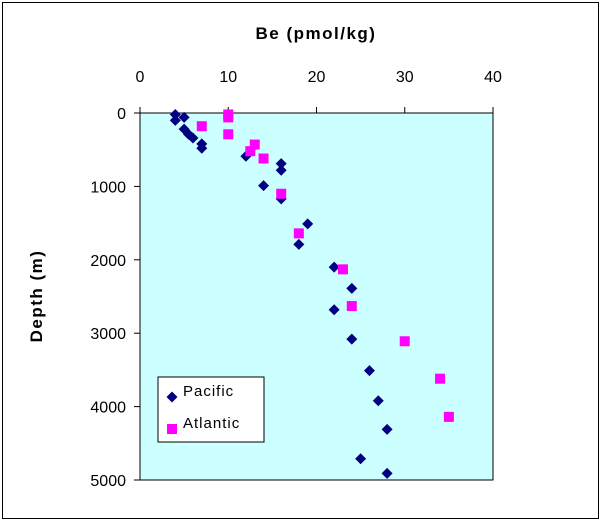 This screenshot has height=523, width=603. Describe the element at coordinates (121, 114) in the screenshot. I see `y-tick-label: 0` at that location.